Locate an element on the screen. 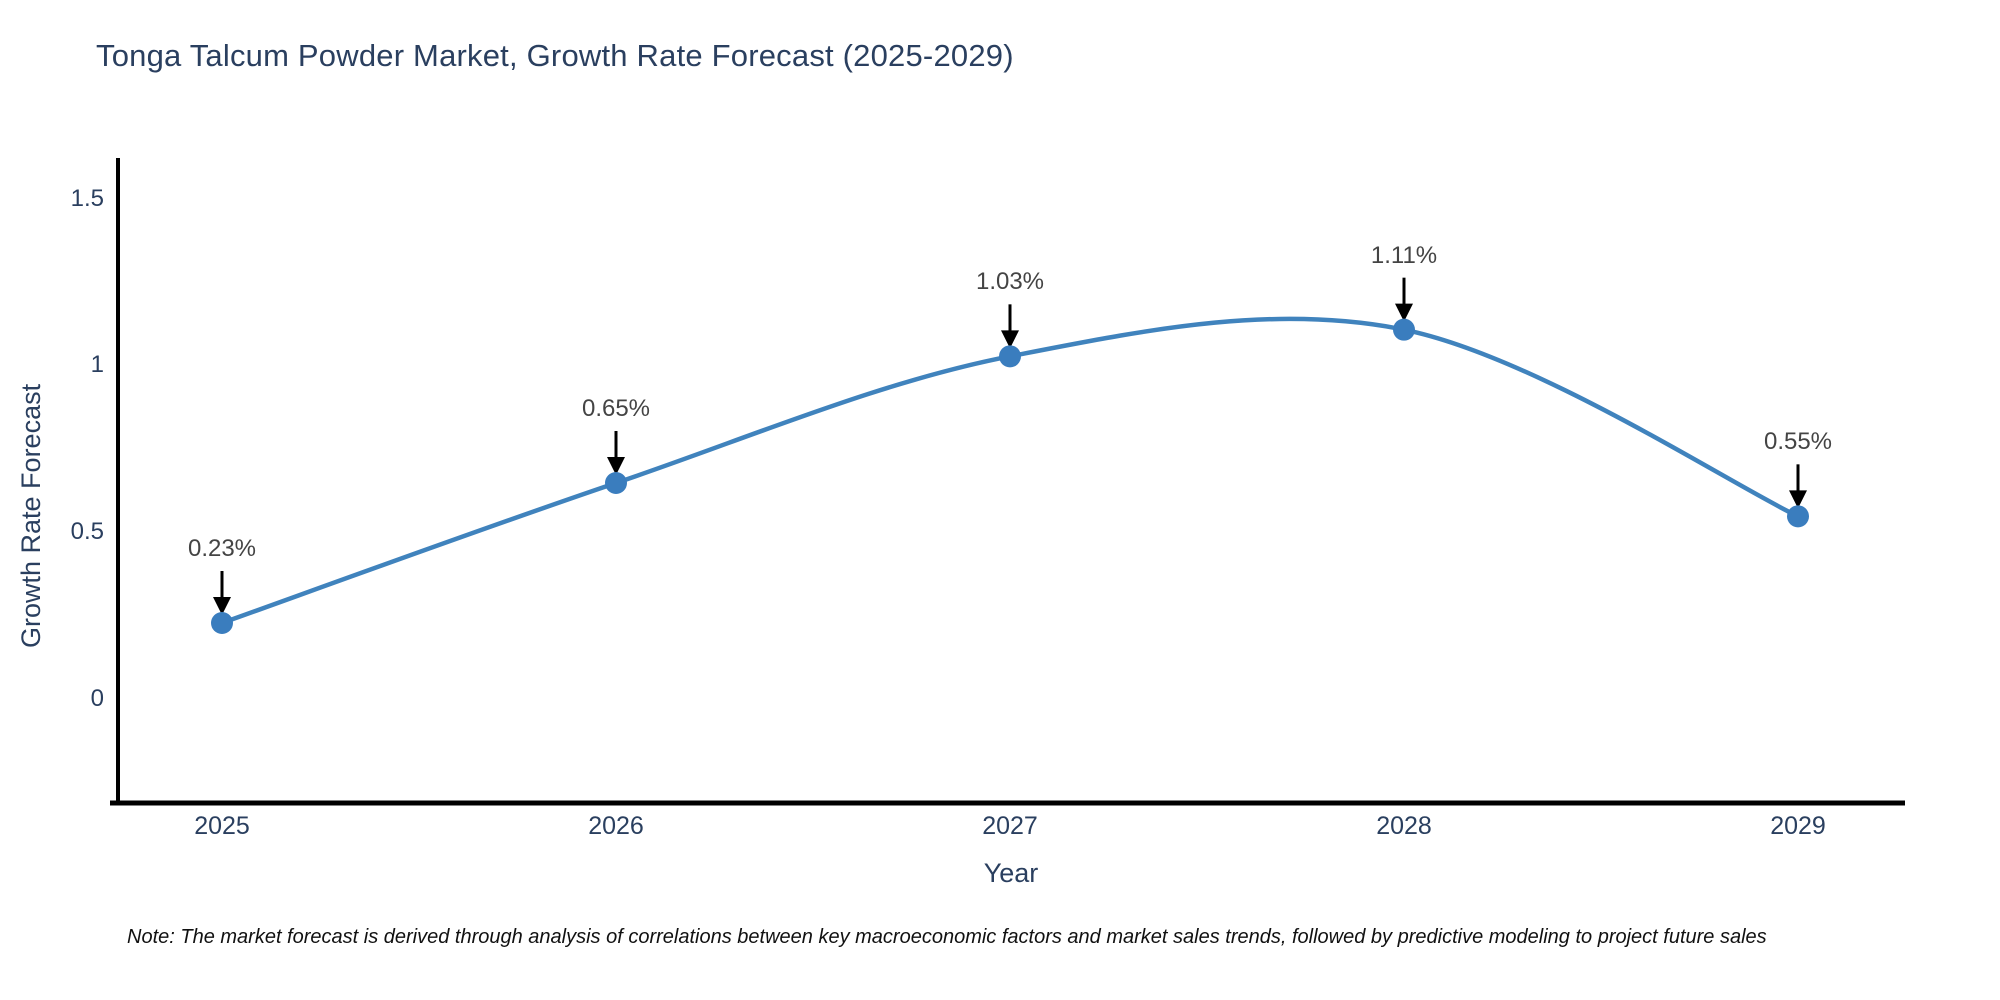 This screenshot has height=1000, width=2000. y-tick-label: 1 is located at coordinates (97, 365).